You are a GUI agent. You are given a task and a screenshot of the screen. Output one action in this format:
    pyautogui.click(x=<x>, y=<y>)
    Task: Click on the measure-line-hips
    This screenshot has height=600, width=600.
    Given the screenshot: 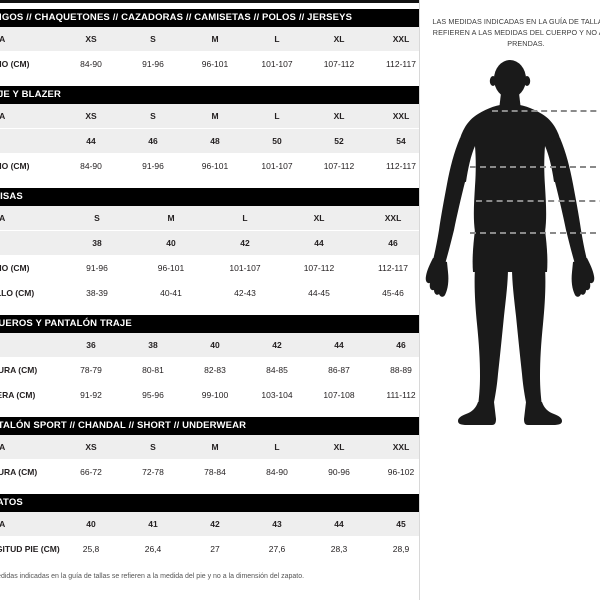 What is the action you would take?
    pyautogui.click(x=535, y=233)
    